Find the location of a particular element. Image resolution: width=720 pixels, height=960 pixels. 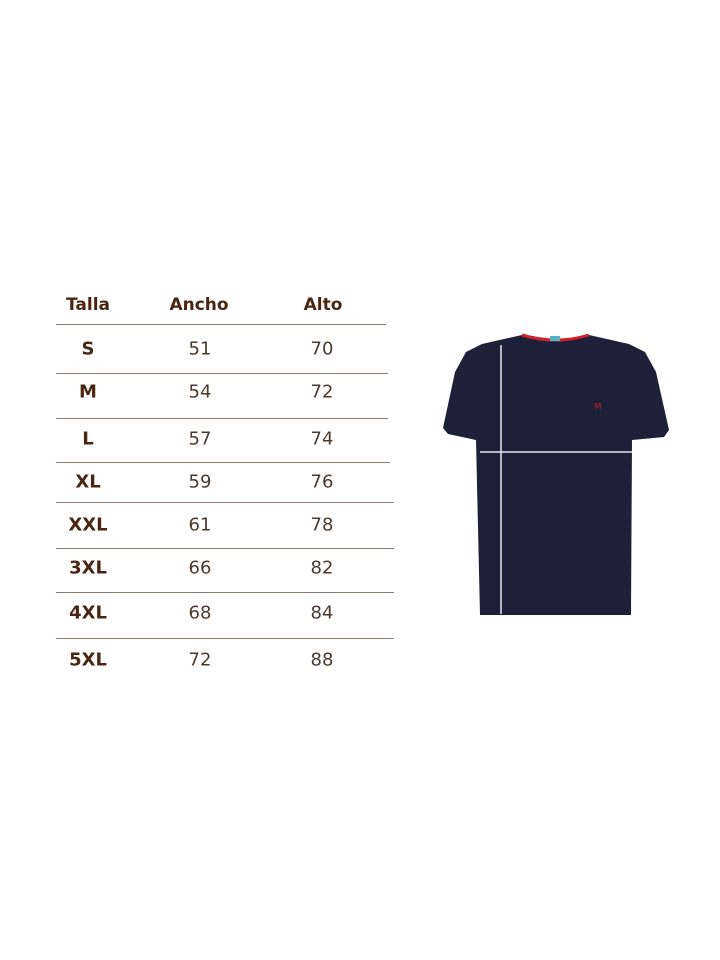

cell-talla: 3XL is located at coordinates (88, 568).